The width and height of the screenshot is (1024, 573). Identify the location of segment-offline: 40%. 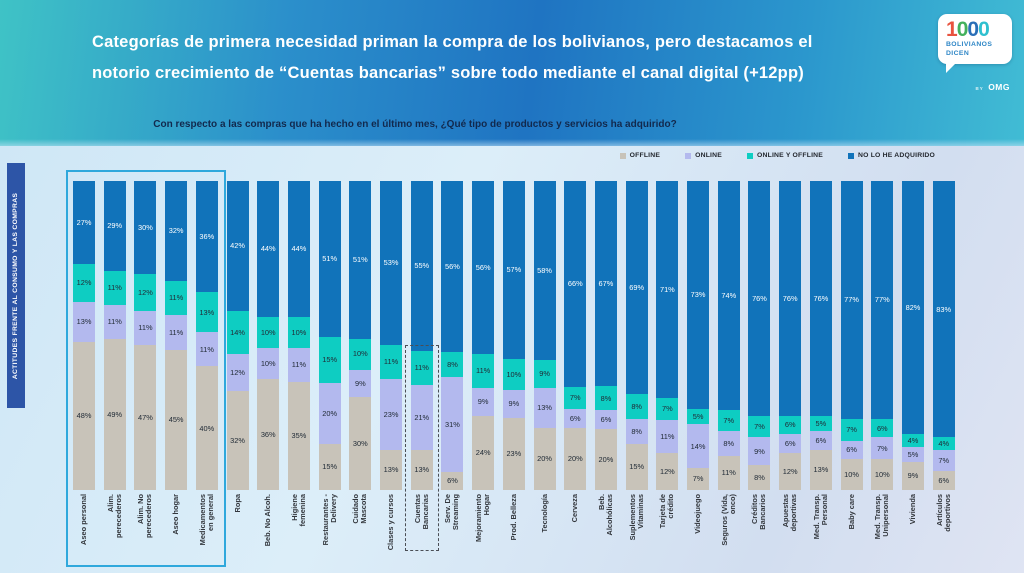
(206, 428).